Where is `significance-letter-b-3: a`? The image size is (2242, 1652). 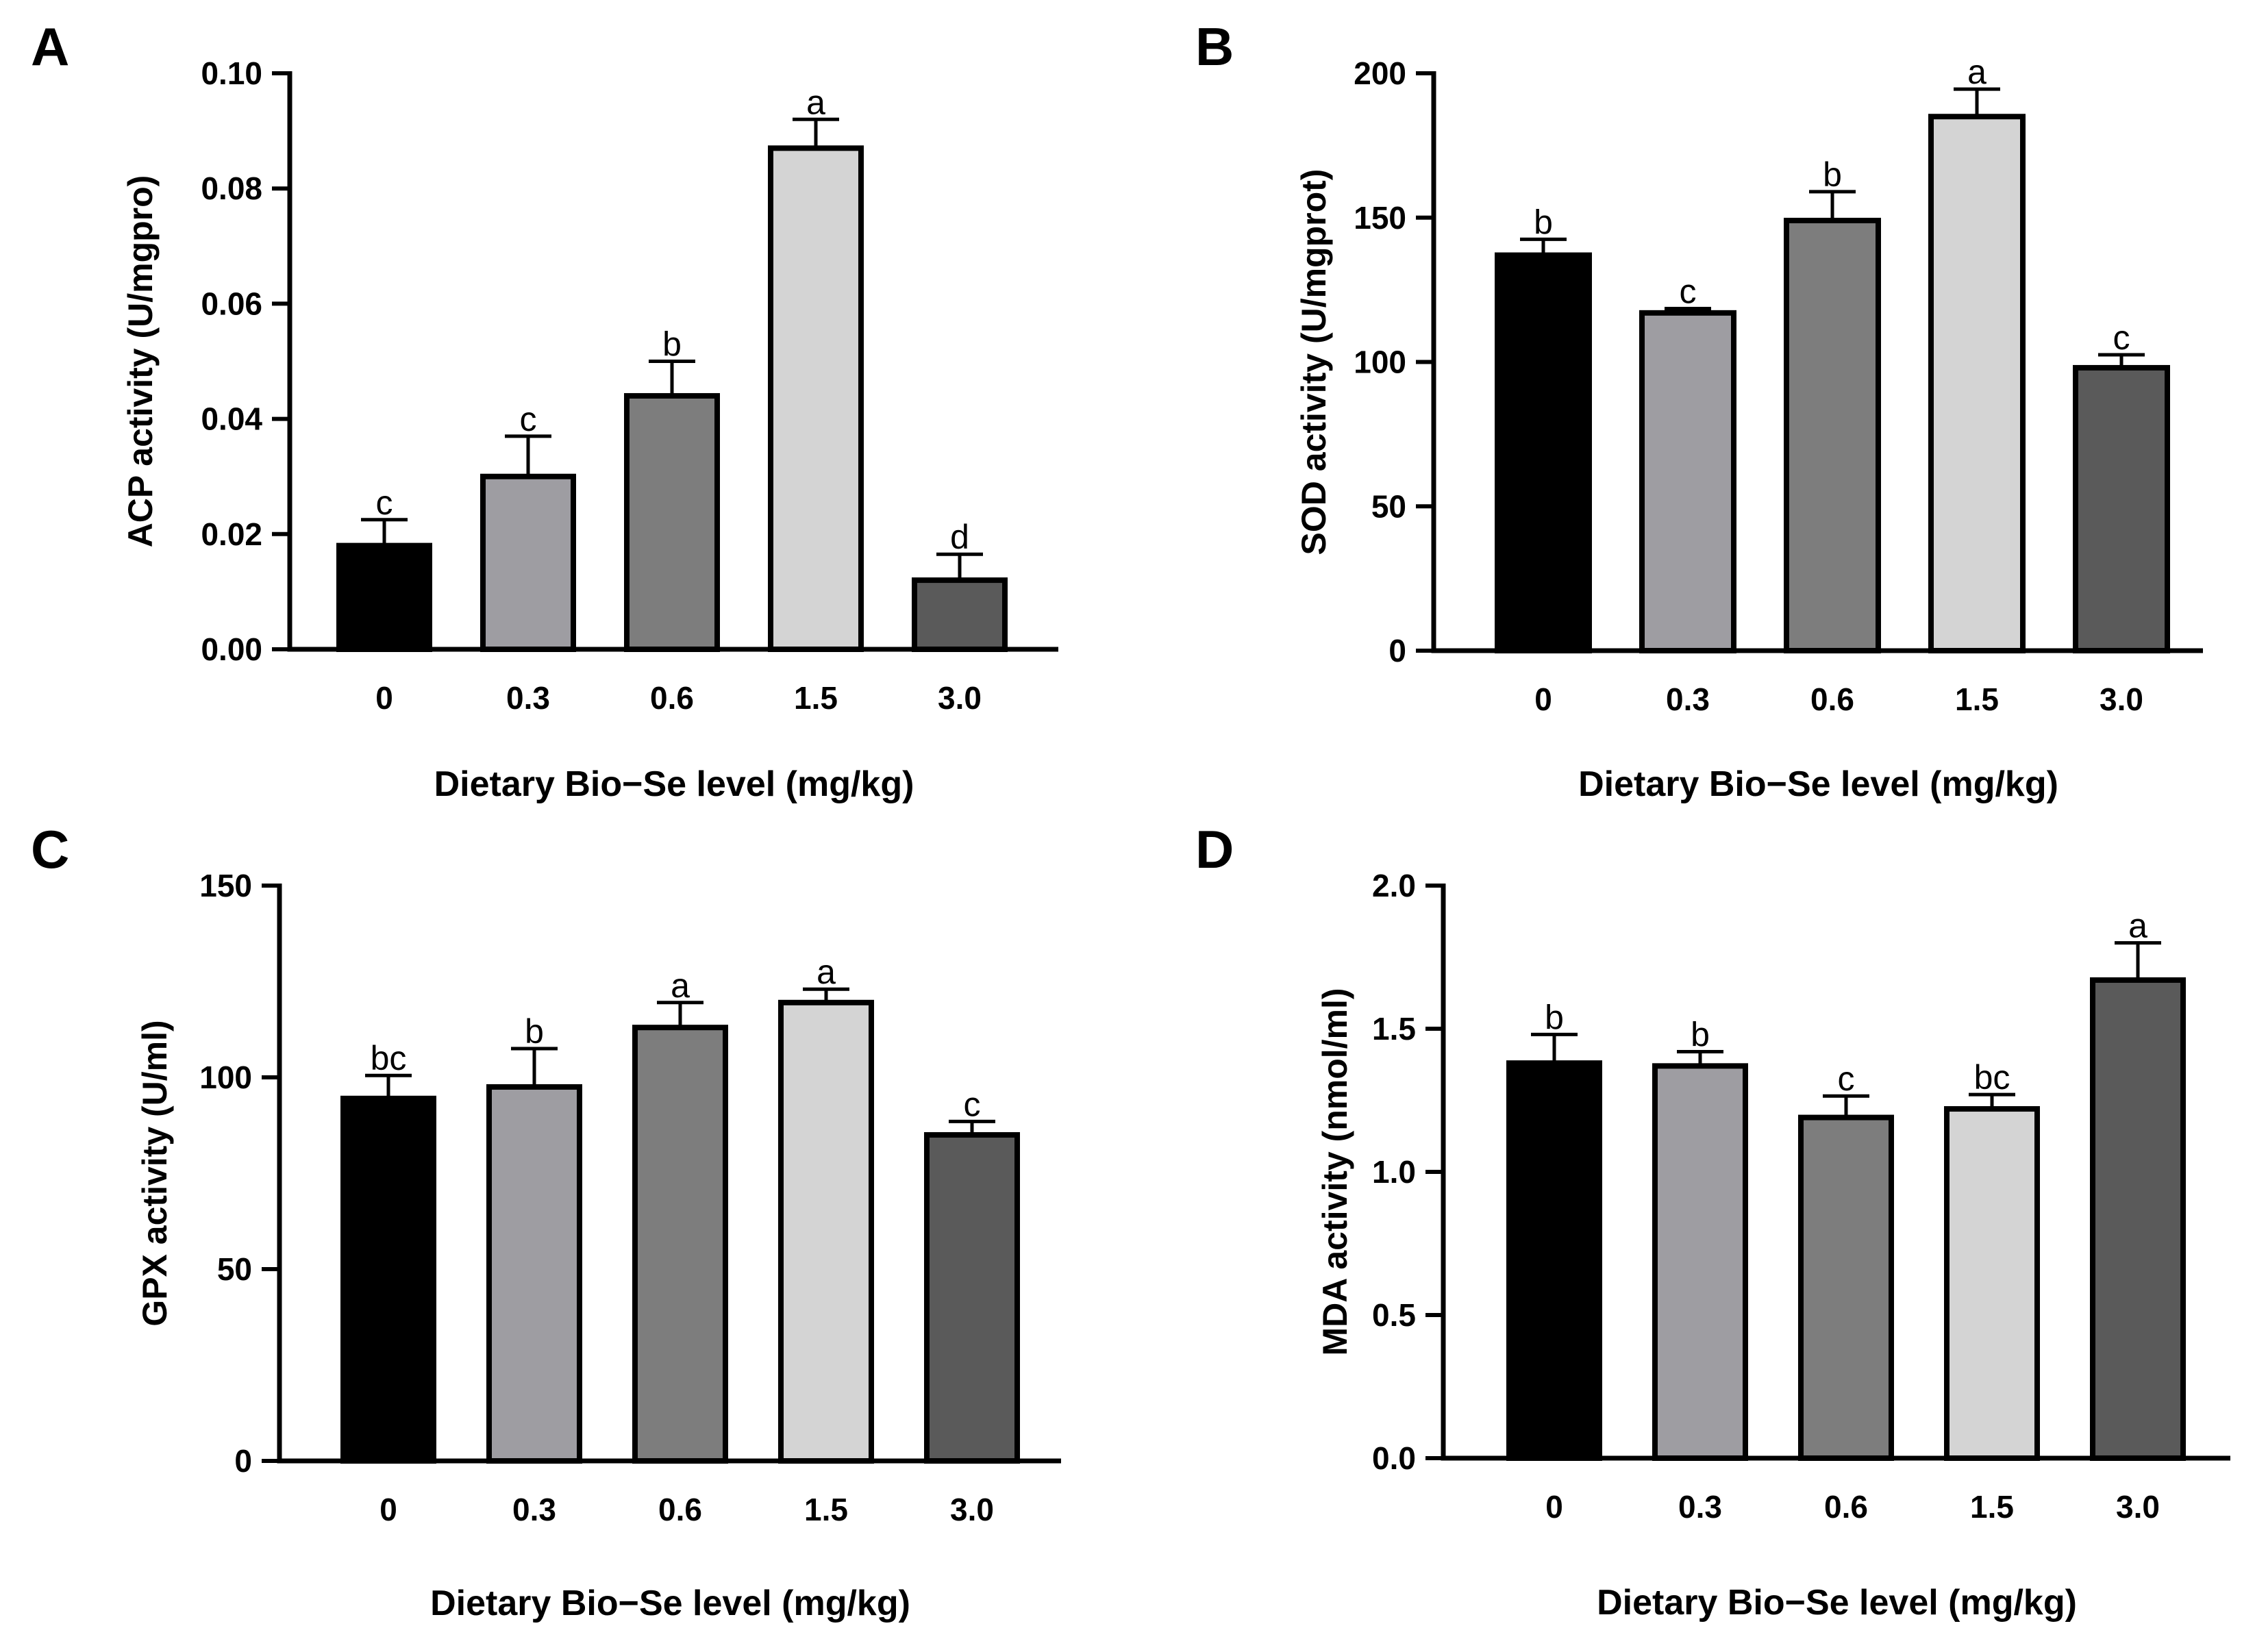
significance-letter-b-3: a is located at coordinates (1976, 72).